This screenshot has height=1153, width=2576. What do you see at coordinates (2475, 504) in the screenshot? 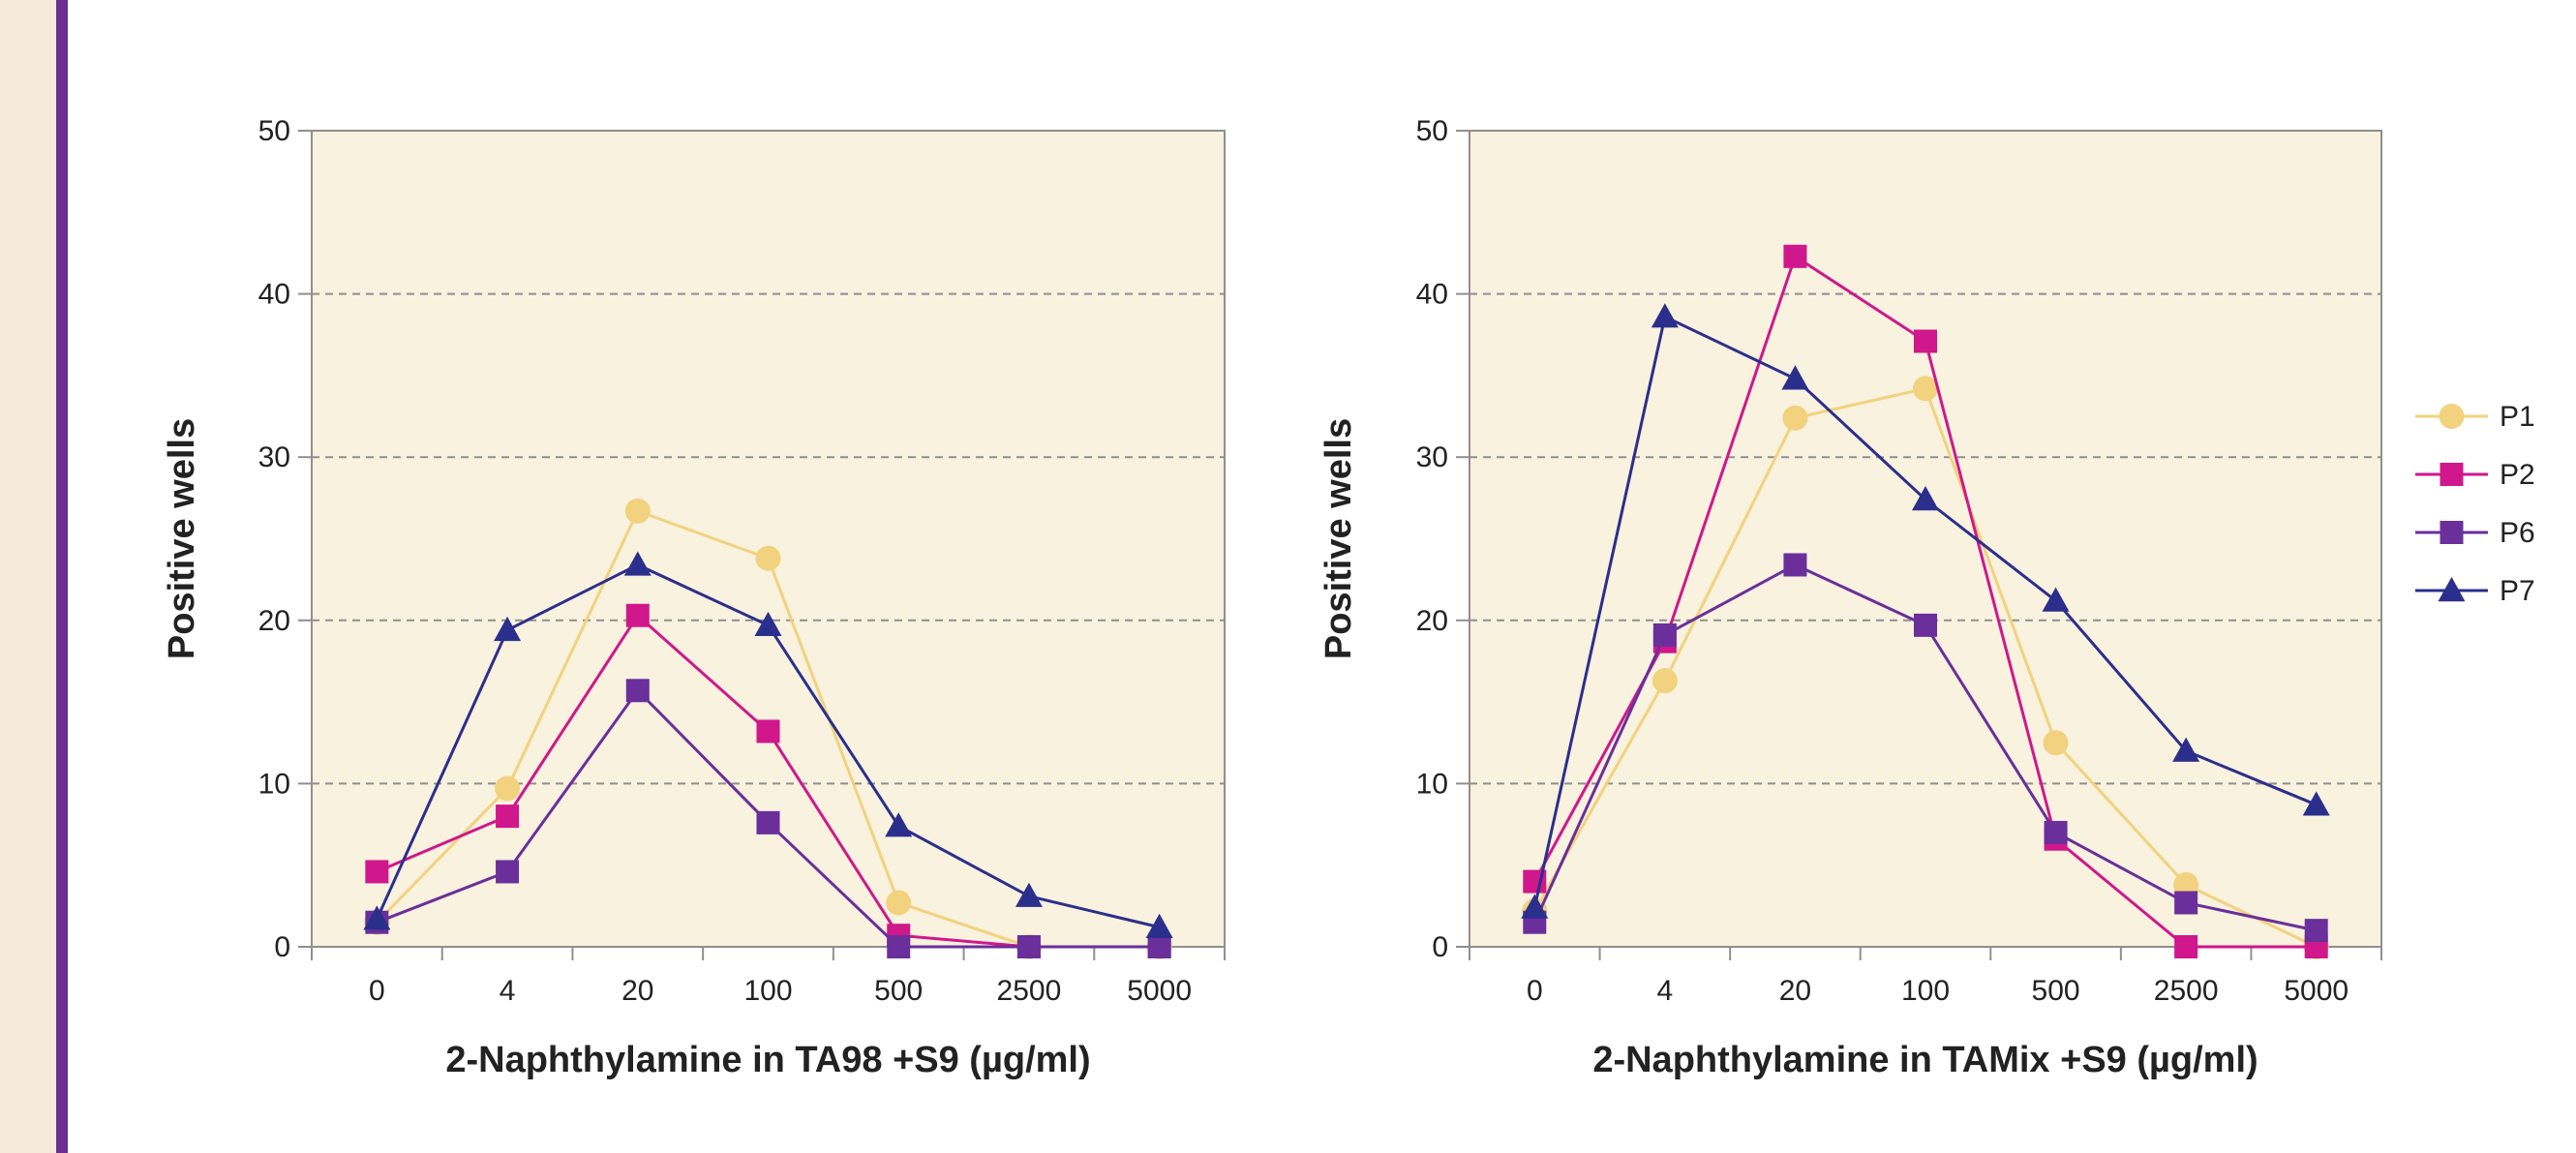
I see `legend: P1 P2 P6 P7` at bounding box center [2475, 504].